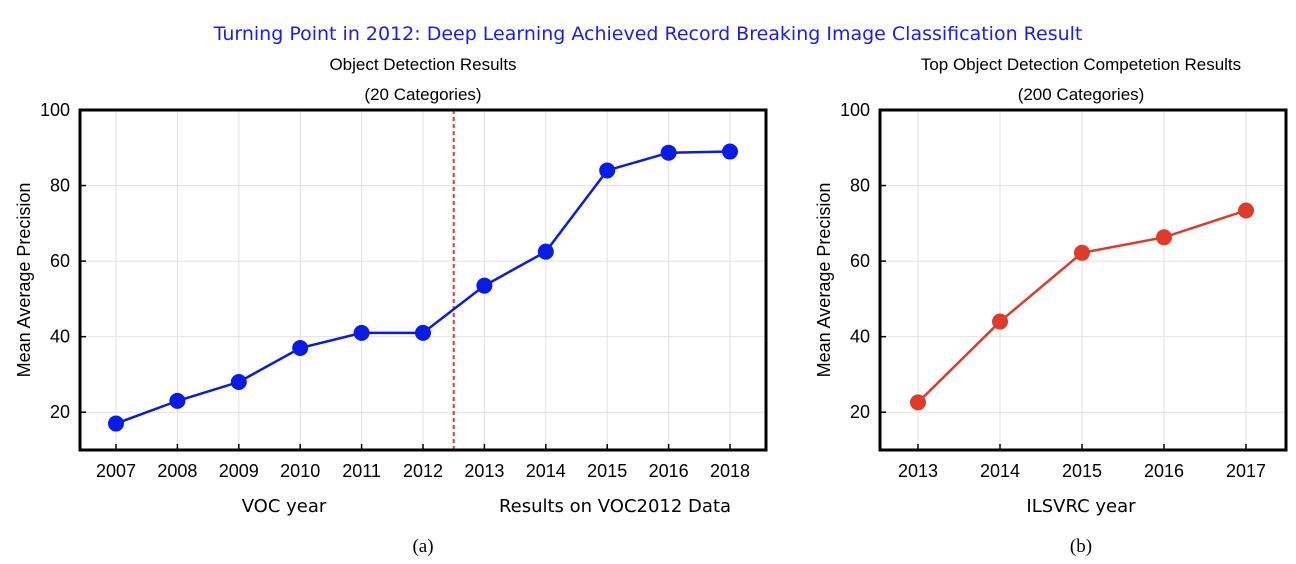 Image resolution: width=1296 pixels, height=564 pixels. I want to click on chart-a-title: Object Detection Results, so click(422, 64).